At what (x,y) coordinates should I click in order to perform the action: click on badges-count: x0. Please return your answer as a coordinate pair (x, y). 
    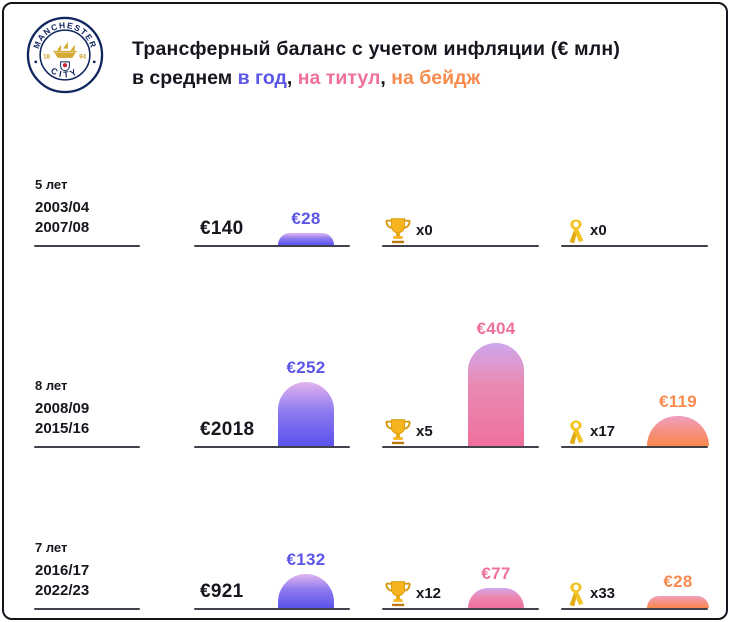
    Looking at the image, I should click on (598, 230).